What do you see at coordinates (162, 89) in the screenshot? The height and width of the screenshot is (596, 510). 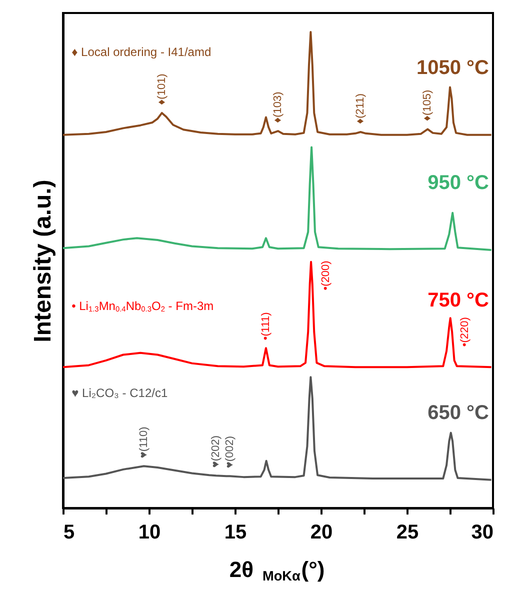 I see `annotation: ♦(101)` at bounding box center [162, 89].